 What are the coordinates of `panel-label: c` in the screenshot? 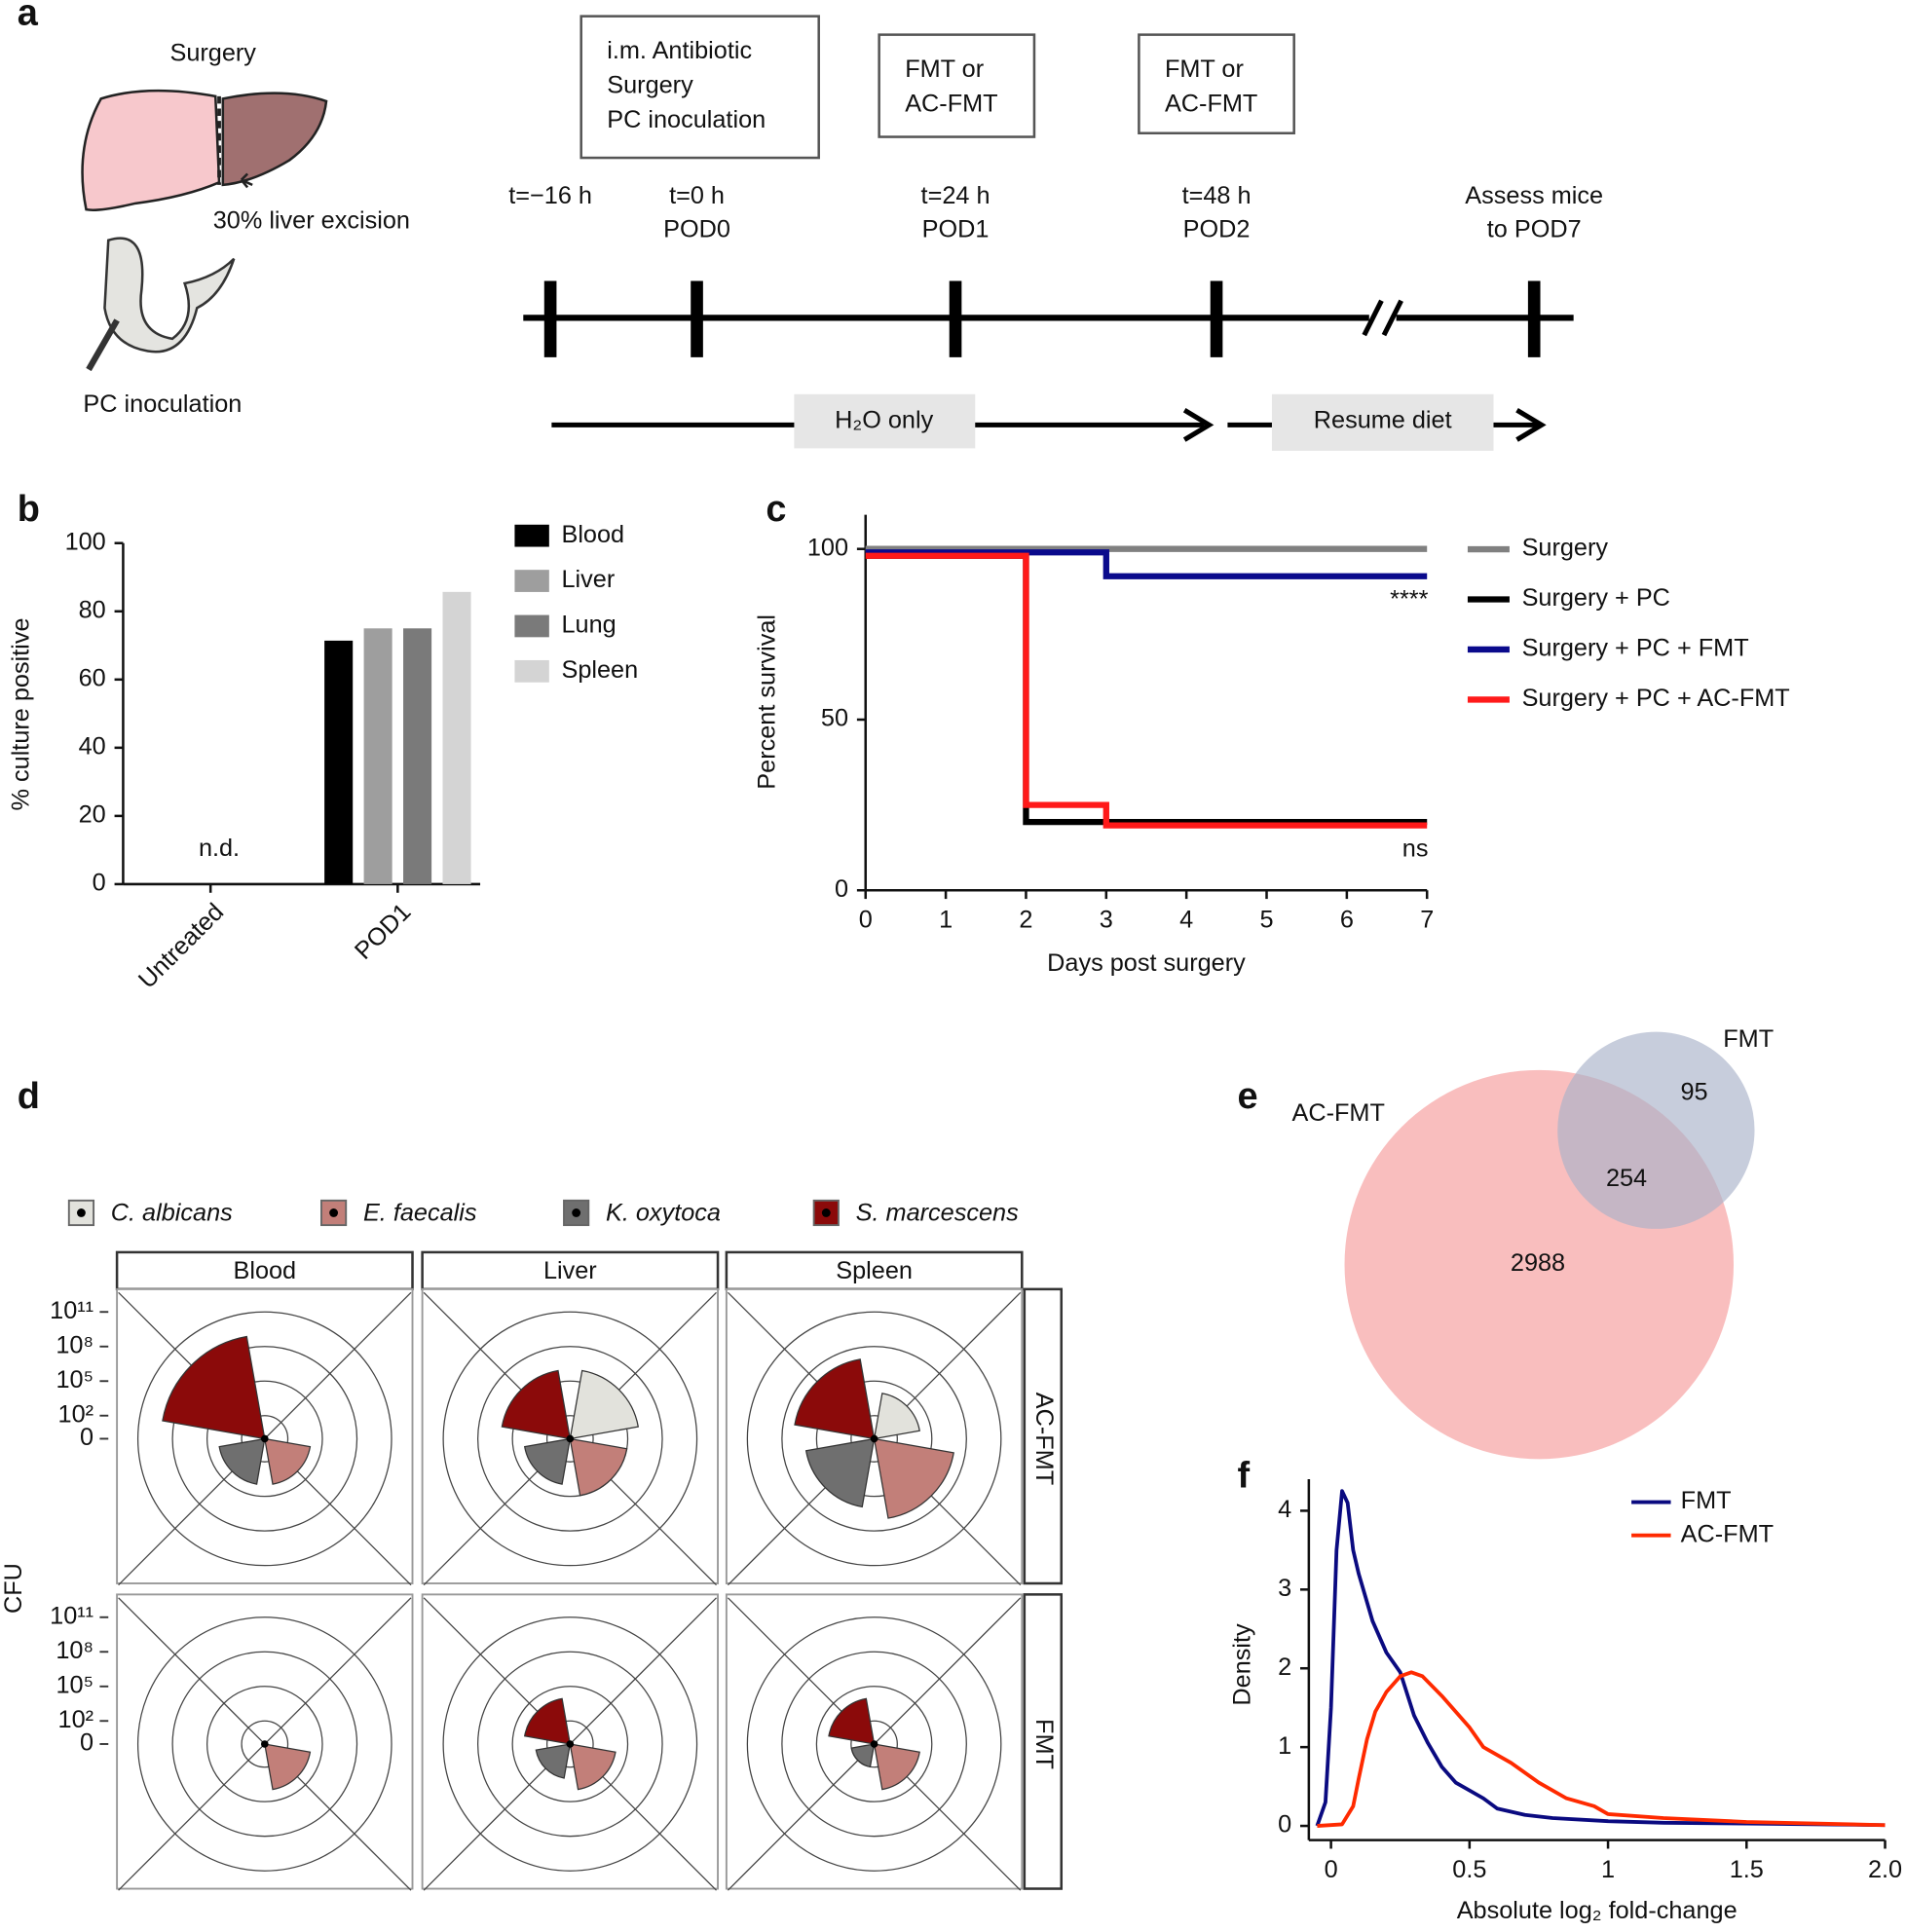 It's located at (776, 509).